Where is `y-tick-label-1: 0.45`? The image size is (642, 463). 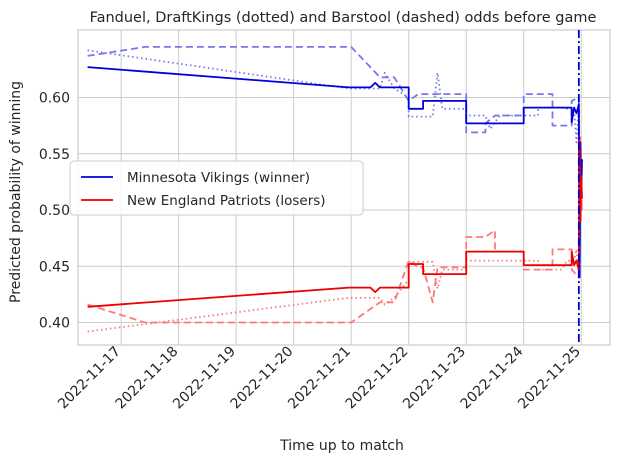 y-tick-label-1: 0.45 is located at coordinates (54, 267).